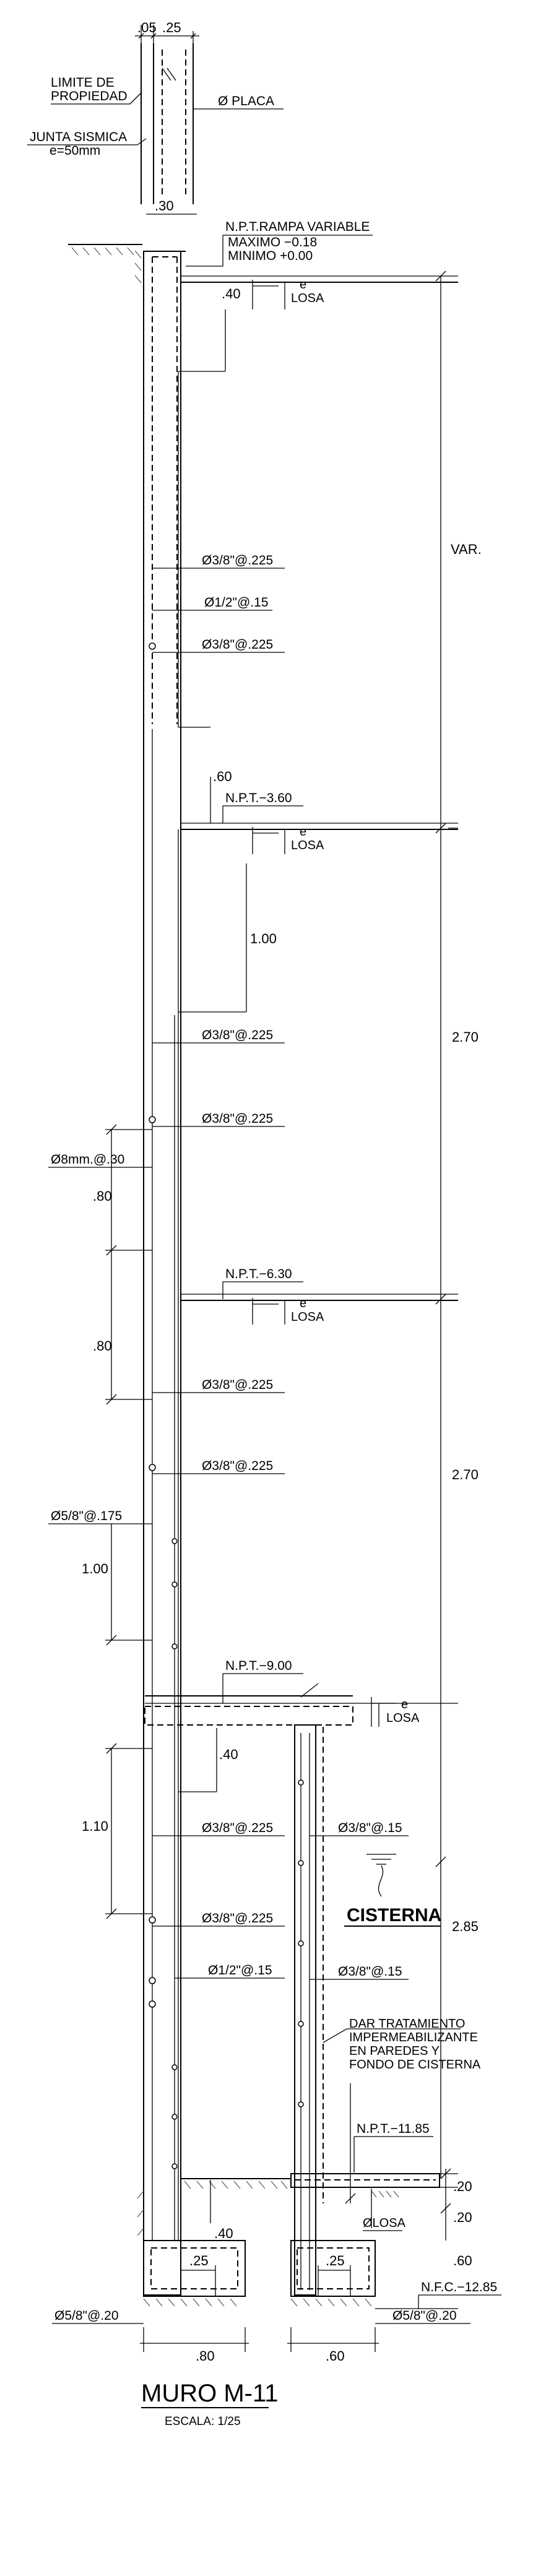 This screenshot has width=546, height=2576. What do you see at coordinates (222, 776) in the screenshot?
I see `dim-60-inner-label: .60` at bounding box center [222, 776].